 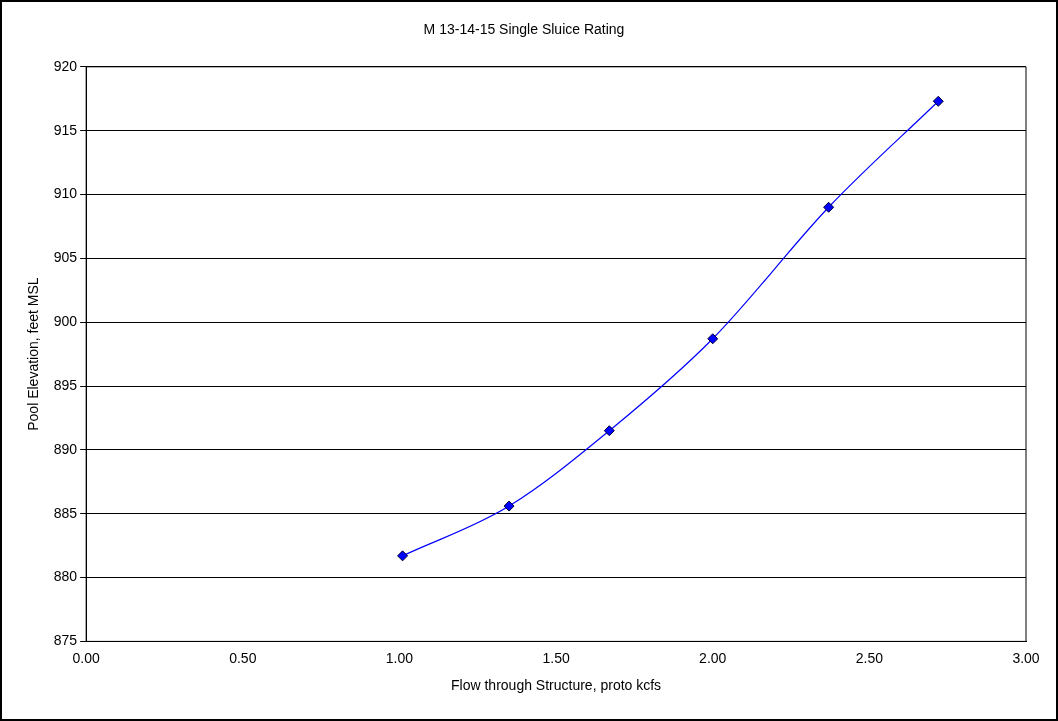 I want to click on x-tick-label: 2.00, so click(x=713, y=657).